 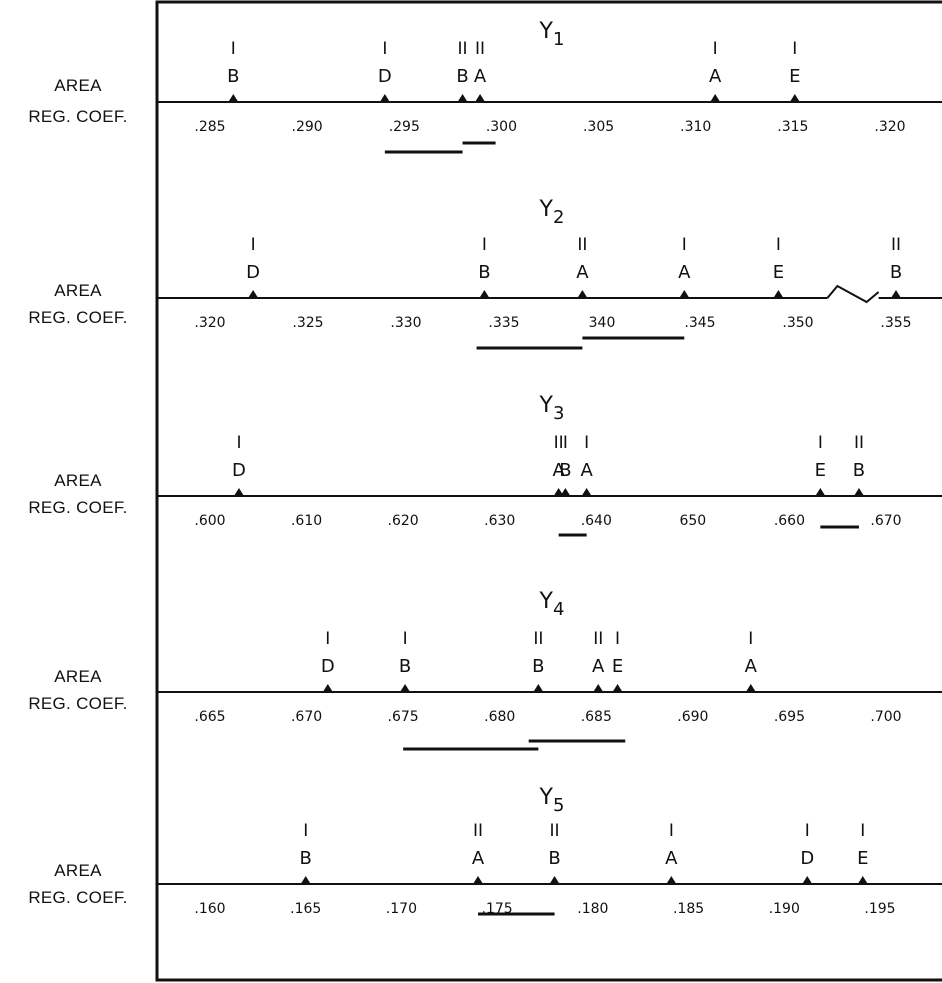 What do you see at coordinates (879, 909) in the screenshot?
I see `tick-label: .195` at bounding box center [879, 909].